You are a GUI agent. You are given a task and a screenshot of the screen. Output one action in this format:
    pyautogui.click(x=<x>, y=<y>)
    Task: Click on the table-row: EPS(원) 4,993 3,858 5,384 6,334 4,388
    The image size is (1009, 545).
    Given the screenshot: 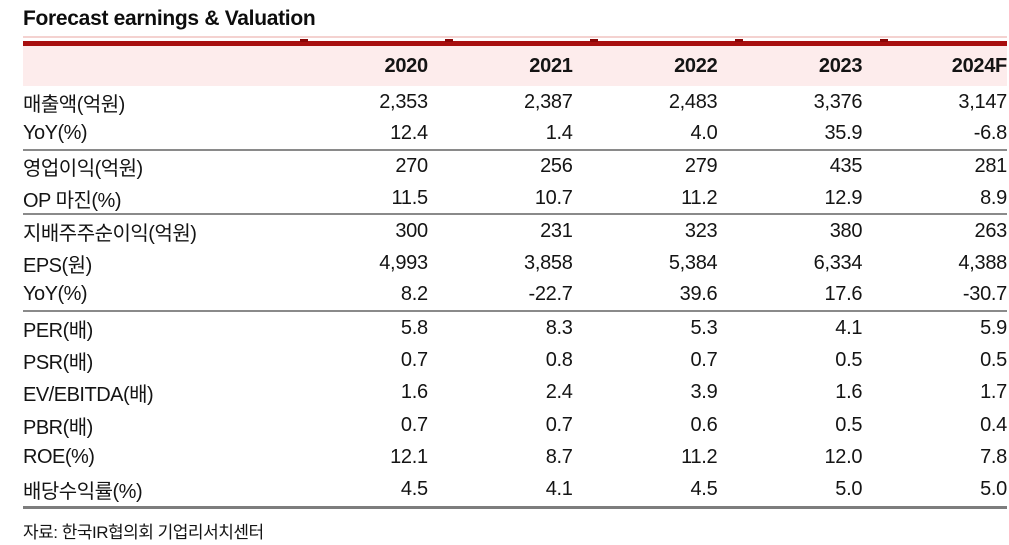 What is the action you would take?
    pyautogui.click(x=515, y=263)
    